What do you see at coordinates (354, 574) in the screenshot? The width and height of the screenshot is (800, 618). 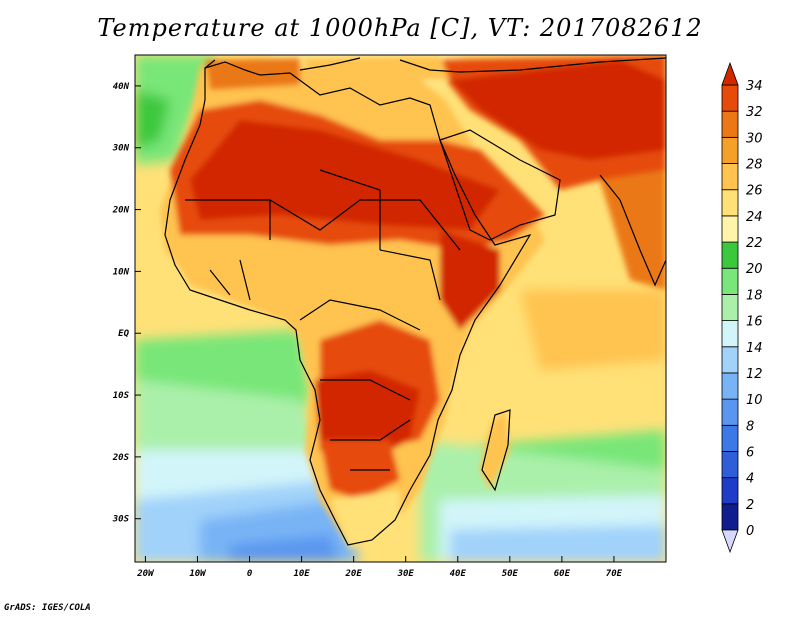 I see `lon-tick-label: 20E` at bounding box center [354, 574].